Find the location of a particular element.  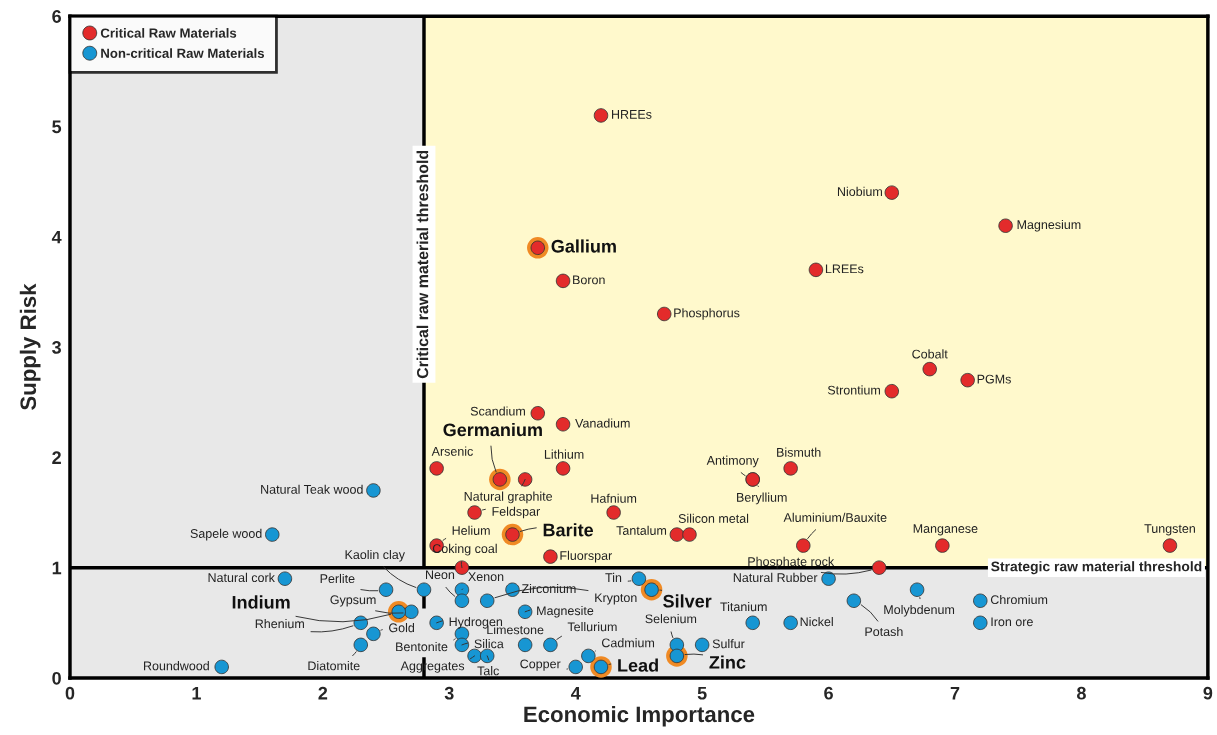

annotation: PGMs is located at coordinates (994, 379).